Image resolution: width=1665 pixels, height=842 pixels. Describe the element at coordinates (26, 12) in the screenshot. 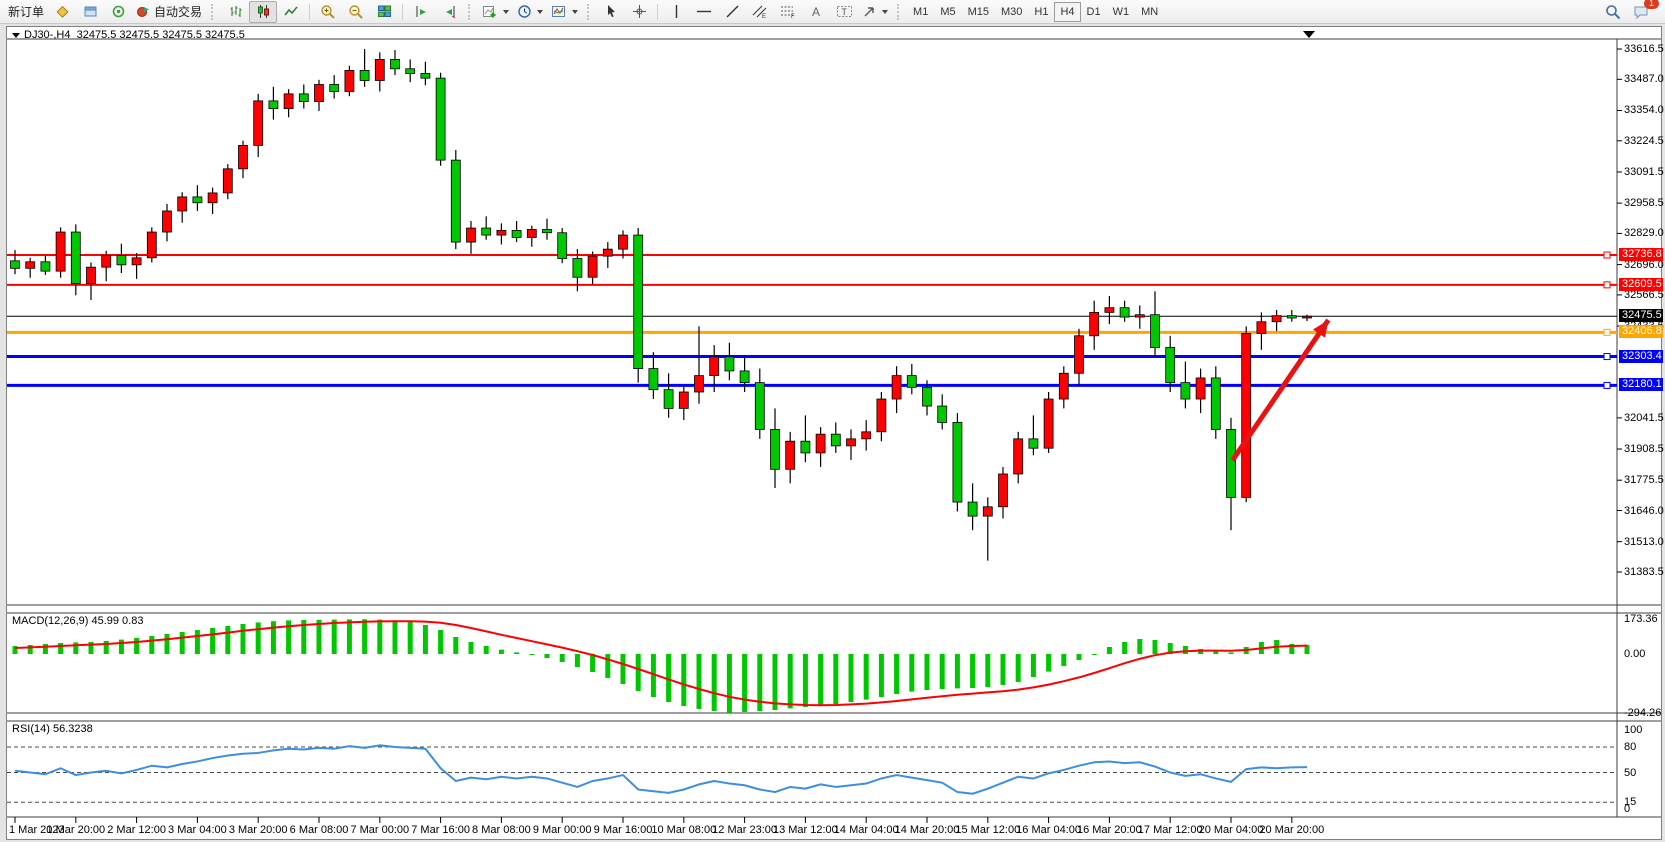

I see `new-order-button: 新订单` at that location.